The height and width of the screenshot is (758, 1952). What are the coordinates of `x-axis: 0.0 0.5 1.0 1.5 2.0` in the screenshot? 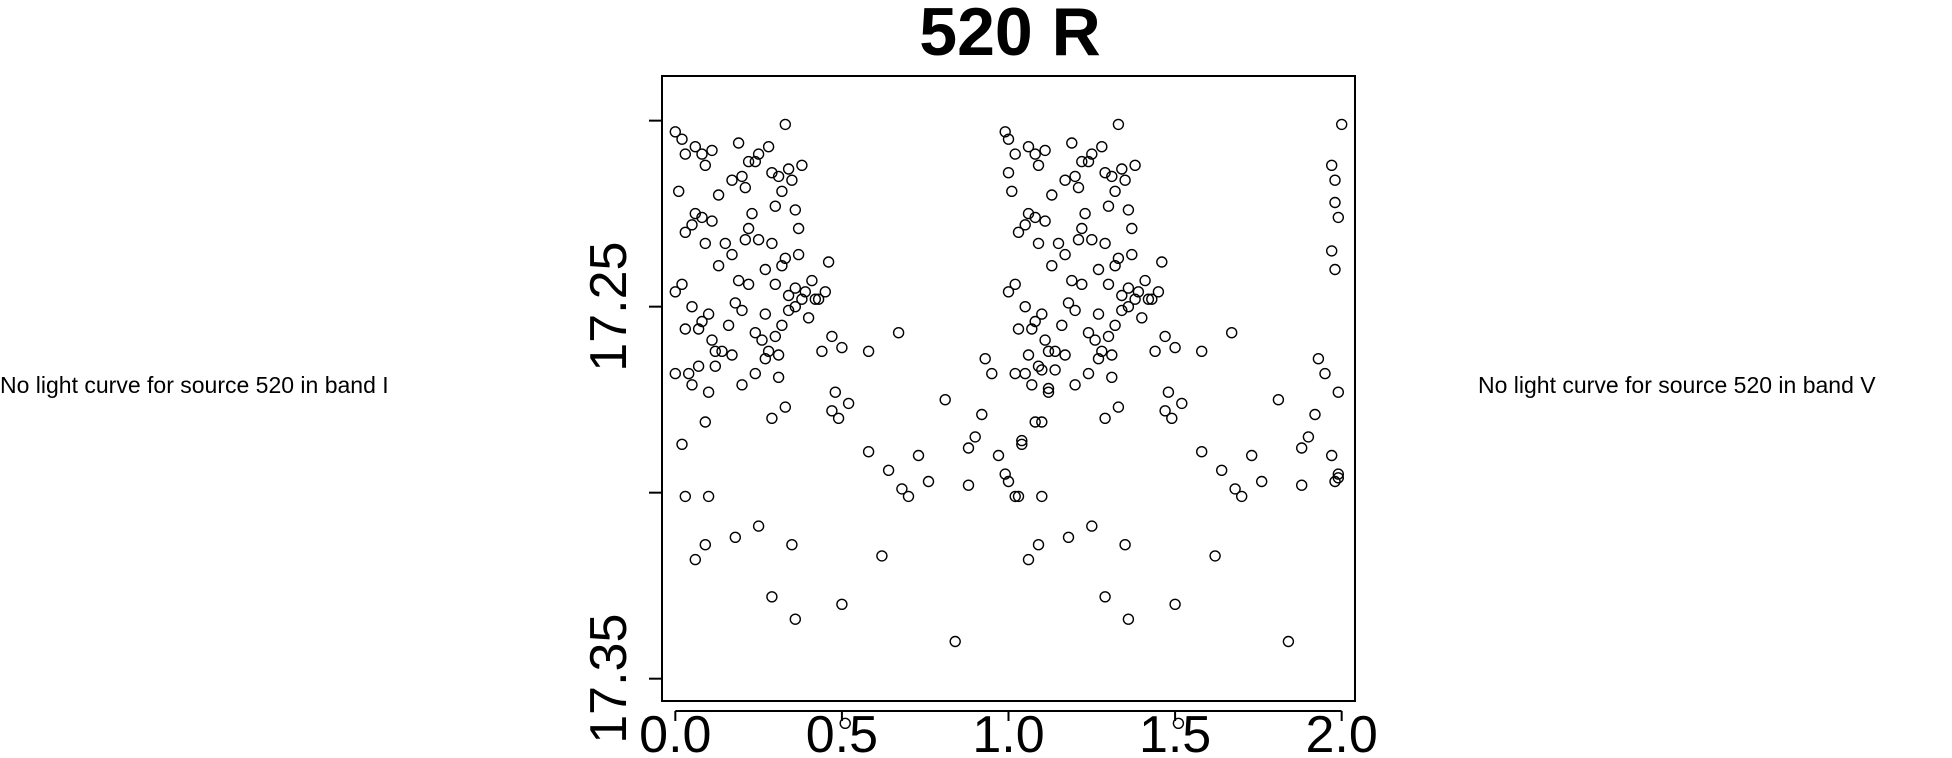 It's located at (1008, 732).